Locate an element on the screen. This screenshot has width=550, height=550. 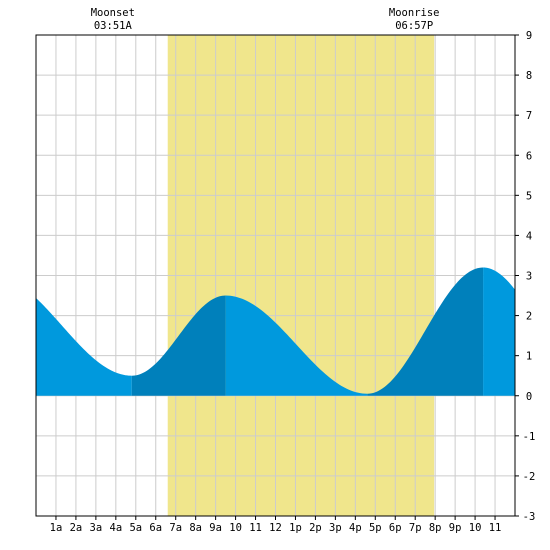
y-tick-label: 5 is located at coordinates (529, 196).